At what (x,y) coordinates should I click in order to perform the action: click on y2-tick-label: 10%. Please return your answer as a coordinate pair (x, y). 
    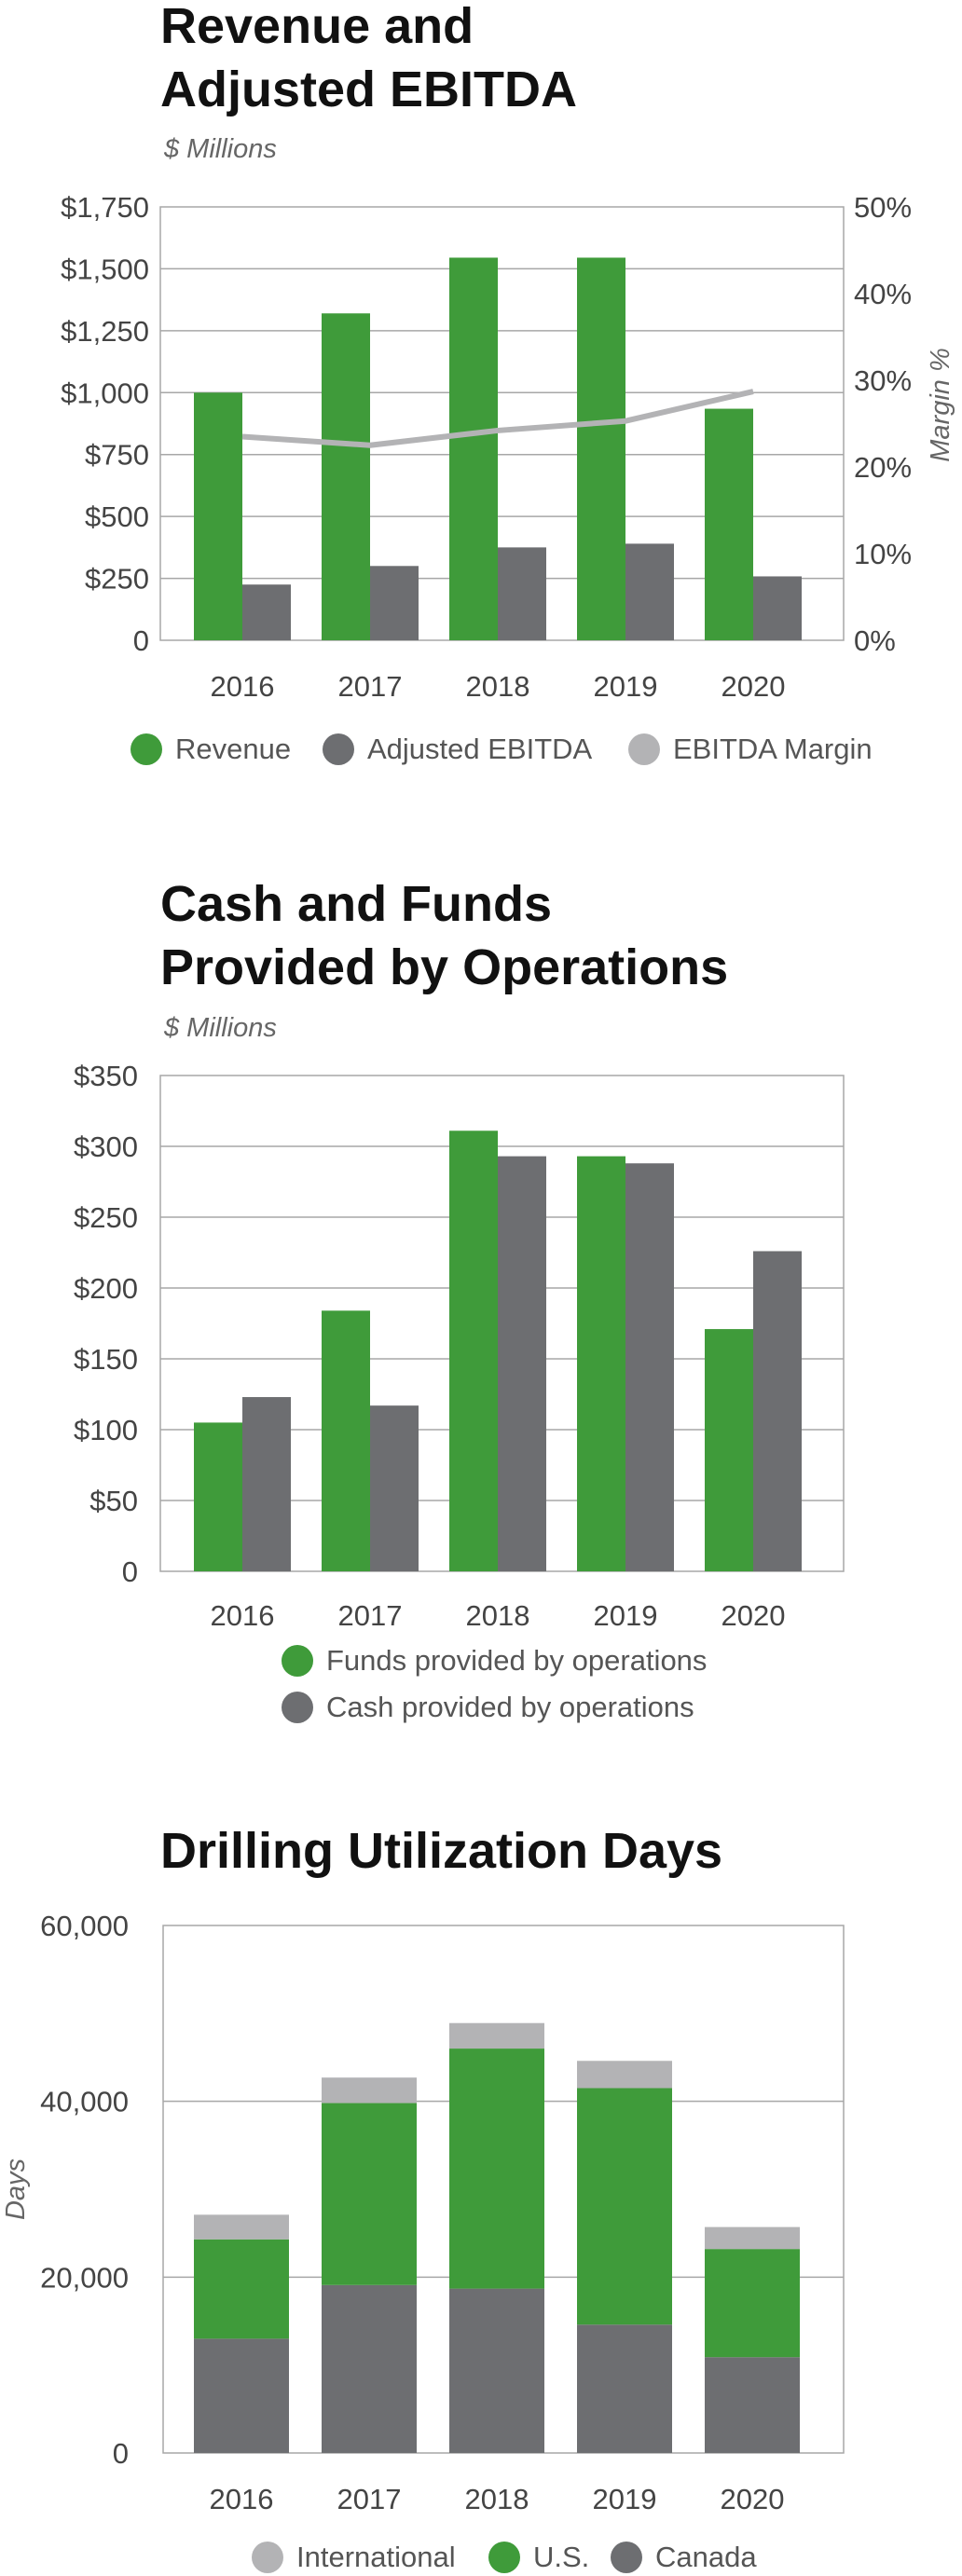
    Looking at the image, I should click on (883, 554).